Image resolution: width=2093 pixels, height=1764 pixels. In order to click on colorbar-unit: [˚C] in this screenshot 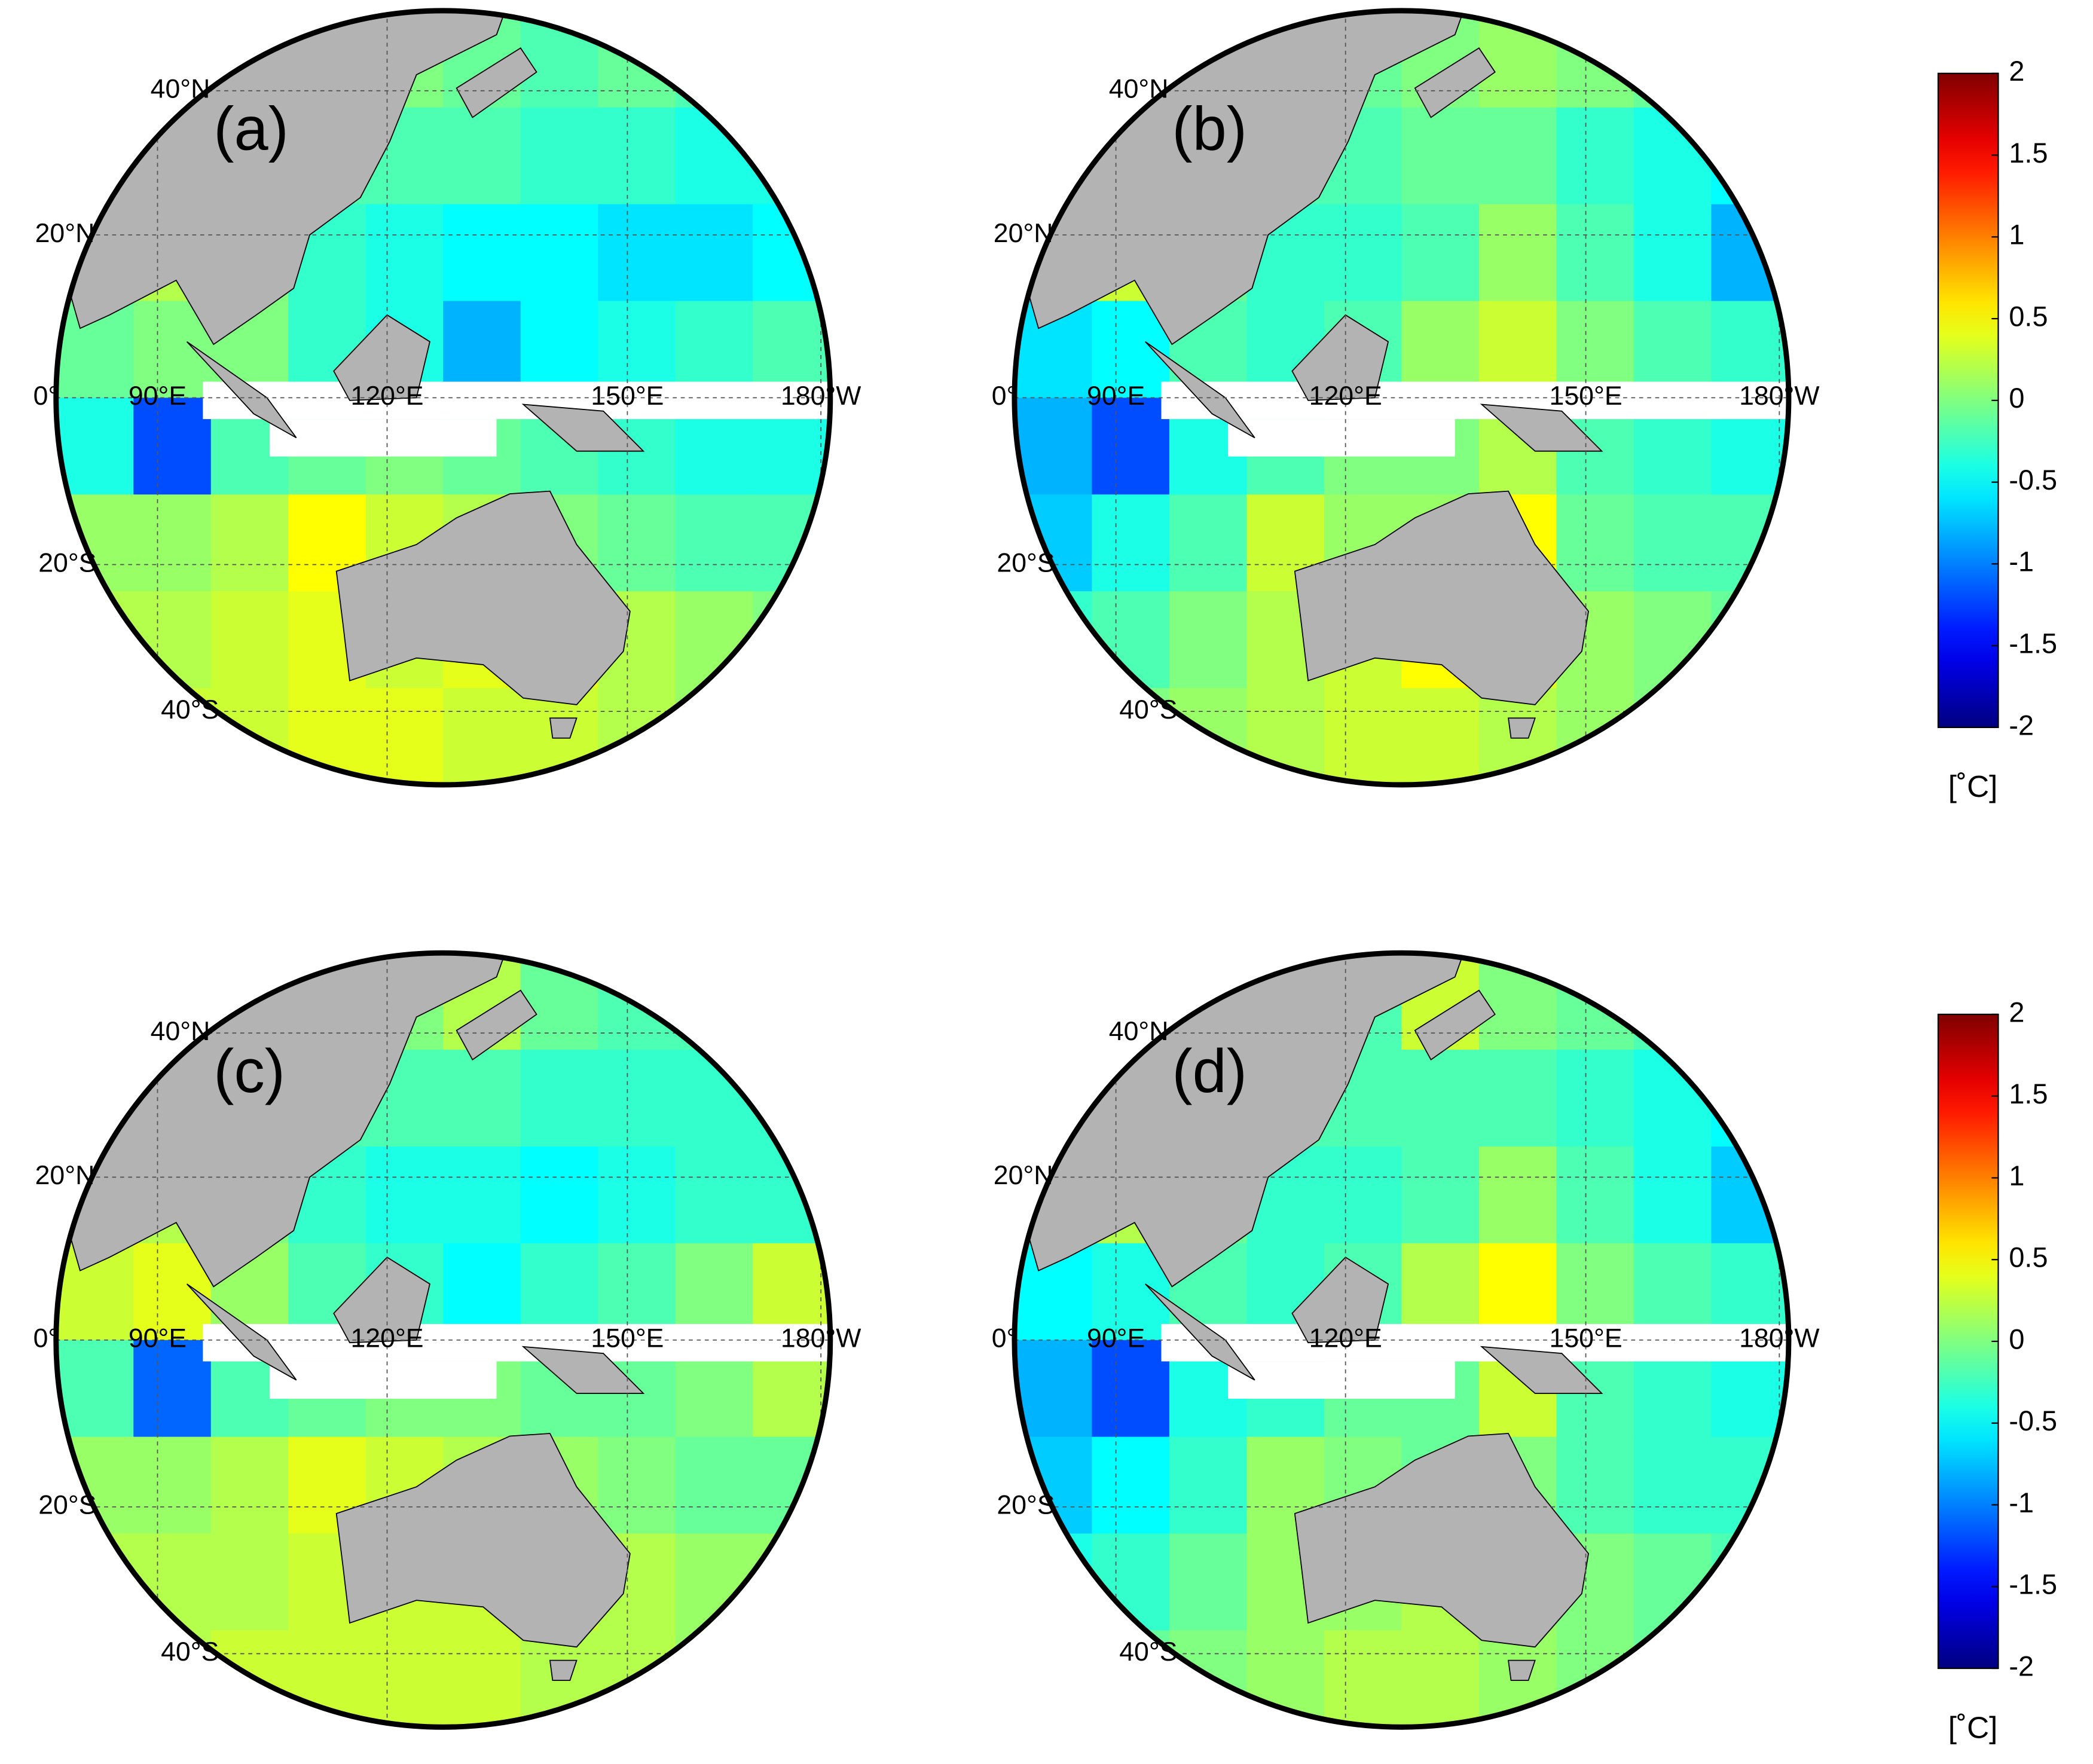, I will do `click(1973, 1727)`.